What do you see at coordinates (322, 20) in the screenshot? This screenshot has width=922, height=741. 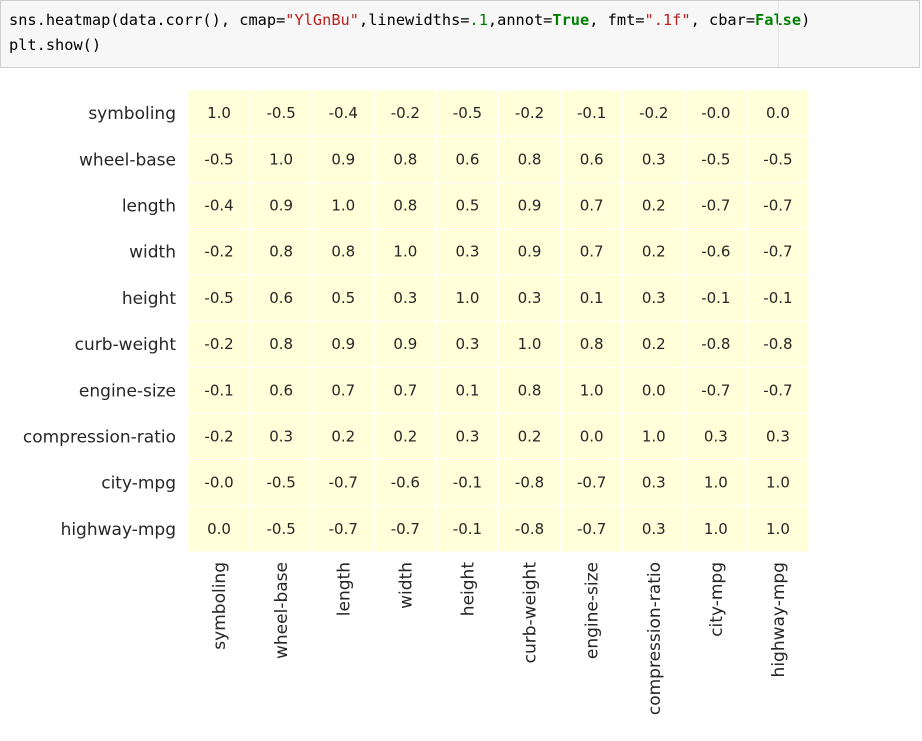 I see `code-token: "YlGnBu"` at bounding box center [322, 20].